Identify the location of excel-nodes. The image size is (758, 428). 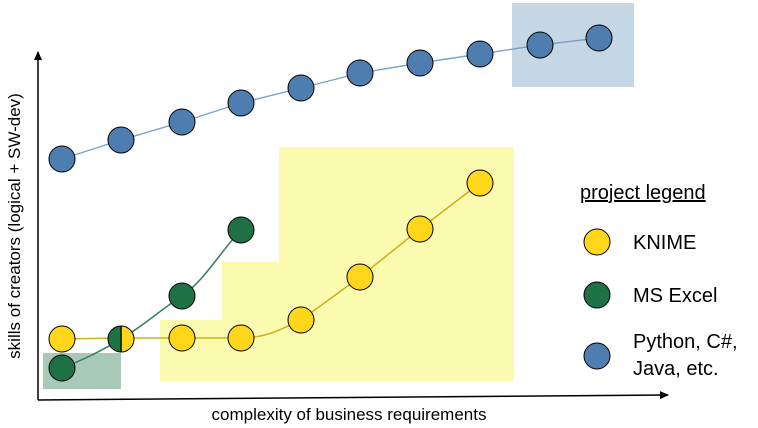
(151, 299).